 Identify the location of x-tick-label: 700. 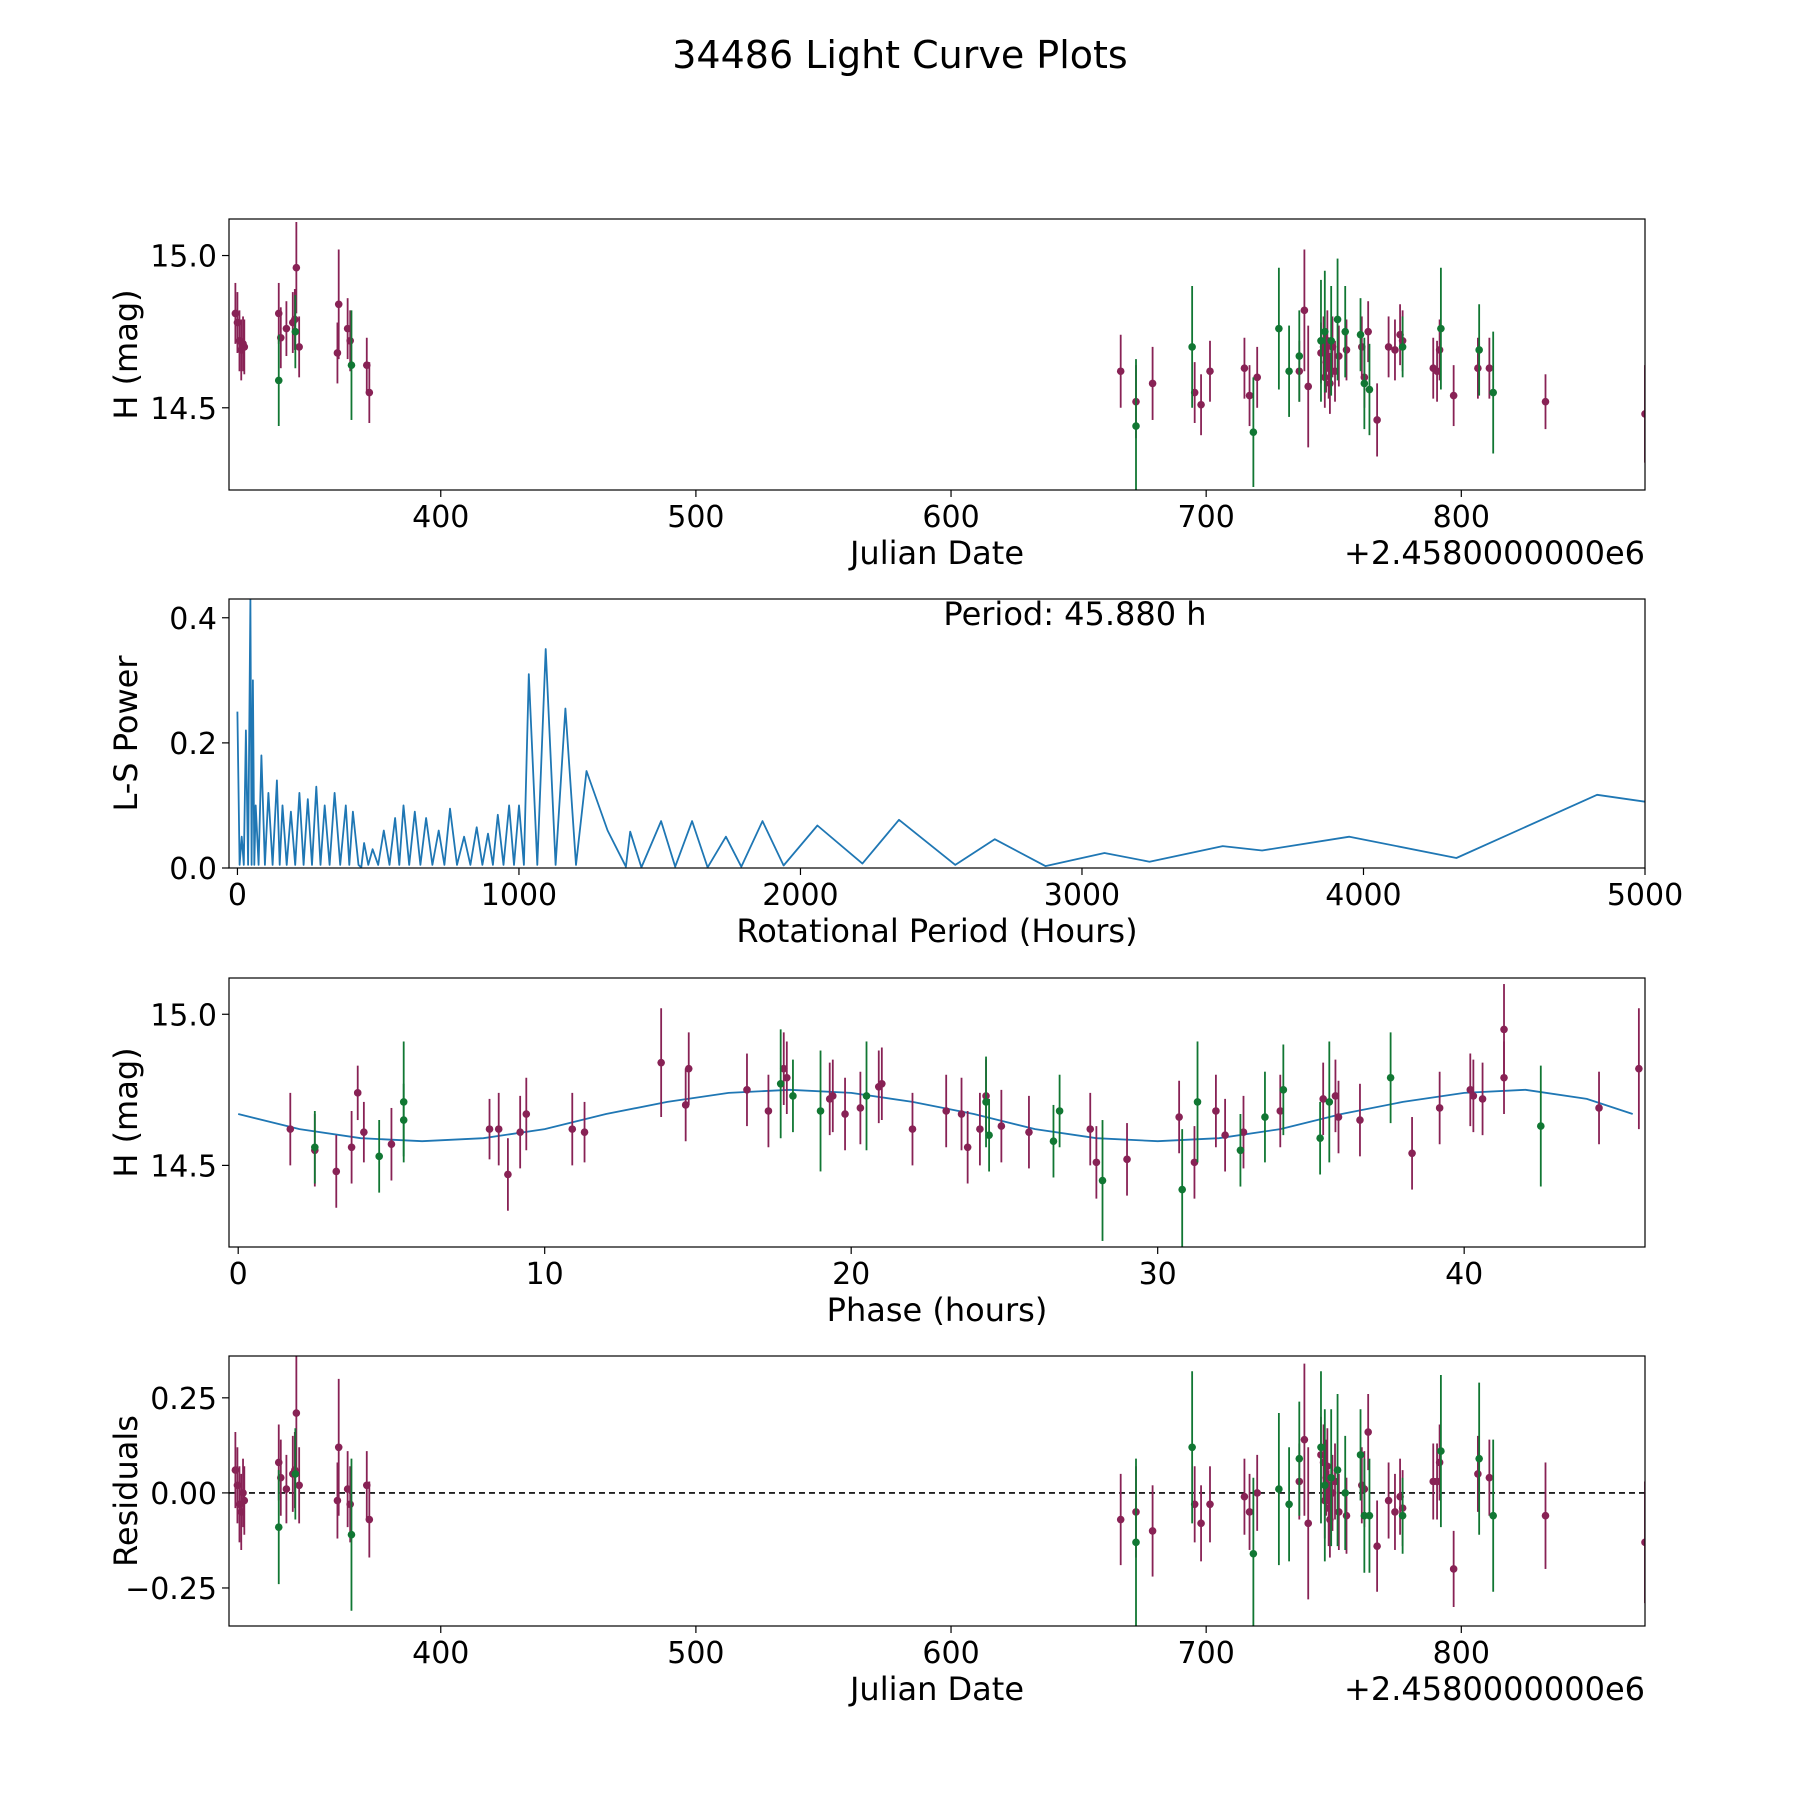
(1206, 517).